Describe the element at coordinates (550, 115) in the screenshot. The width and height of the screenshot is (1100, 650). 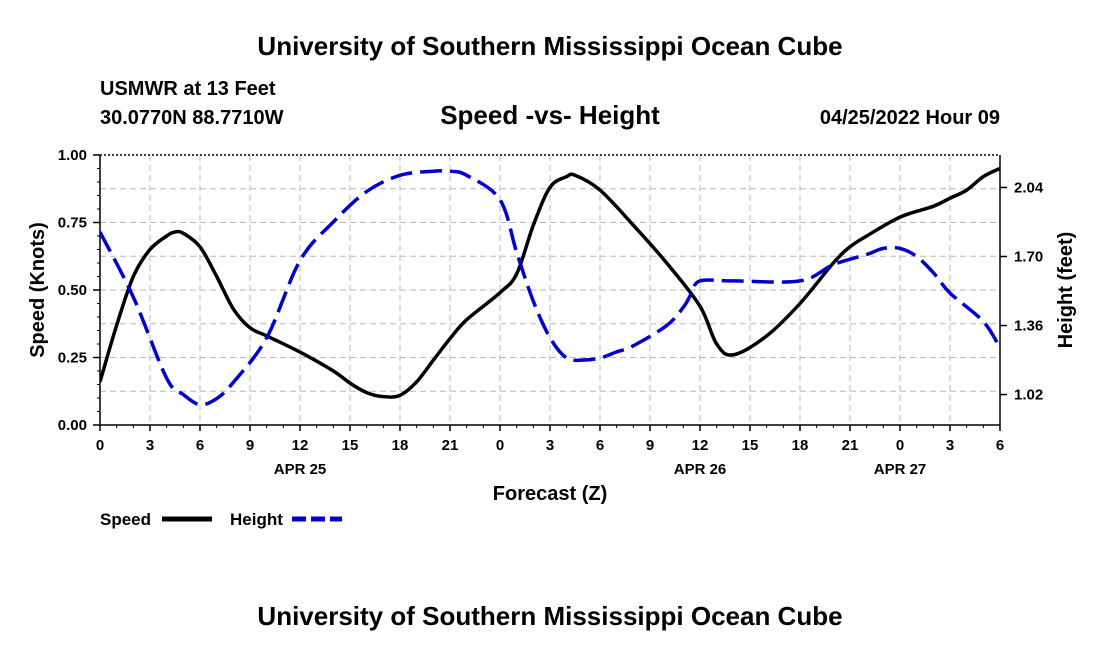
I see `chart-title: Speed -vs- Height` at that location.